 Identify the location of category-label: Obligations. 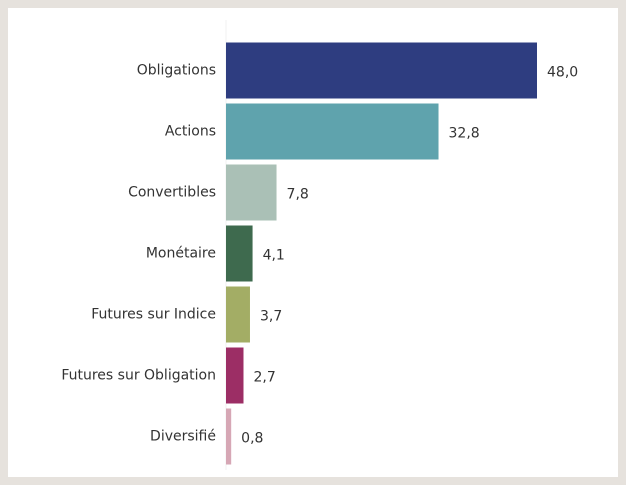
(176, 71).